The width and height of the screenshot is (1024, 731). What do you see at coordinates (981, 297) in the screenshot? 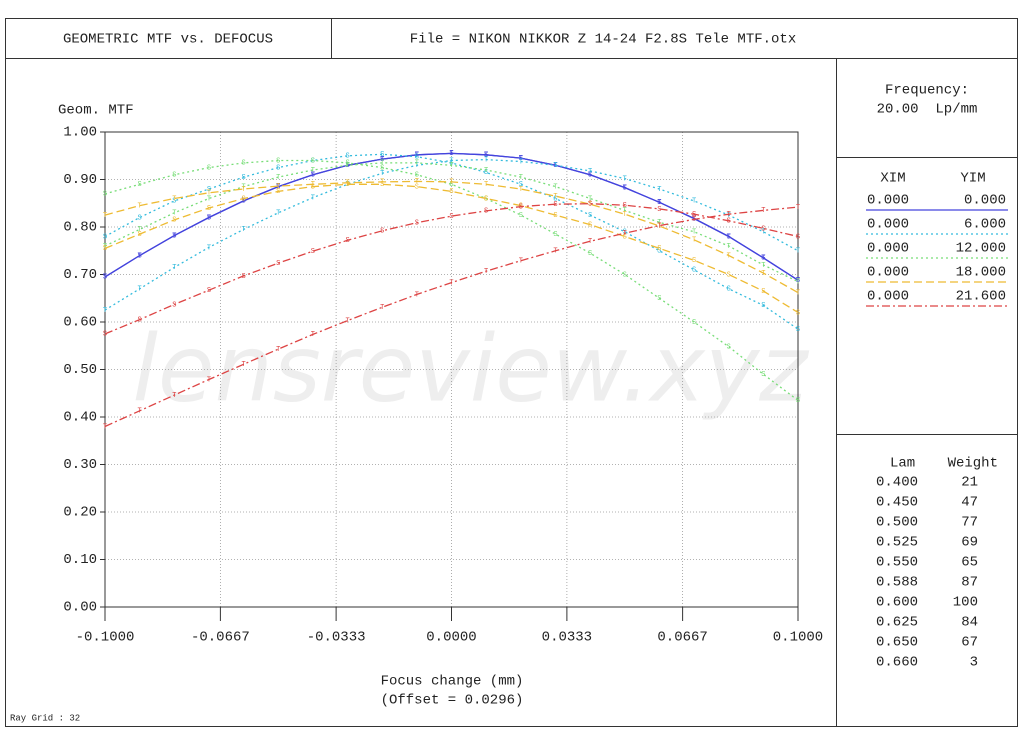
I see `legend-yim: 21.600` at bounding box center [981, 297].